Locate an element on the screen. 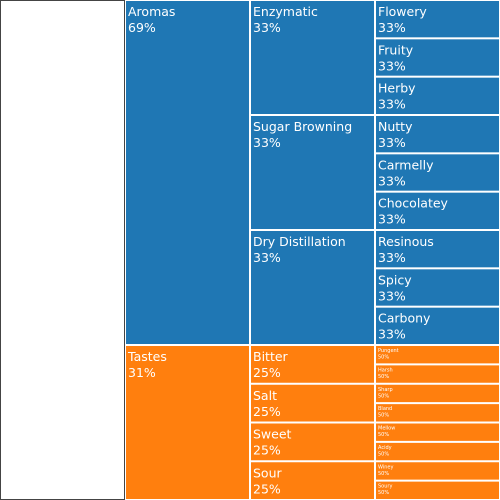 This screenshot has height=500, width=500. node-carmelly is located at coordinates (437, 172).